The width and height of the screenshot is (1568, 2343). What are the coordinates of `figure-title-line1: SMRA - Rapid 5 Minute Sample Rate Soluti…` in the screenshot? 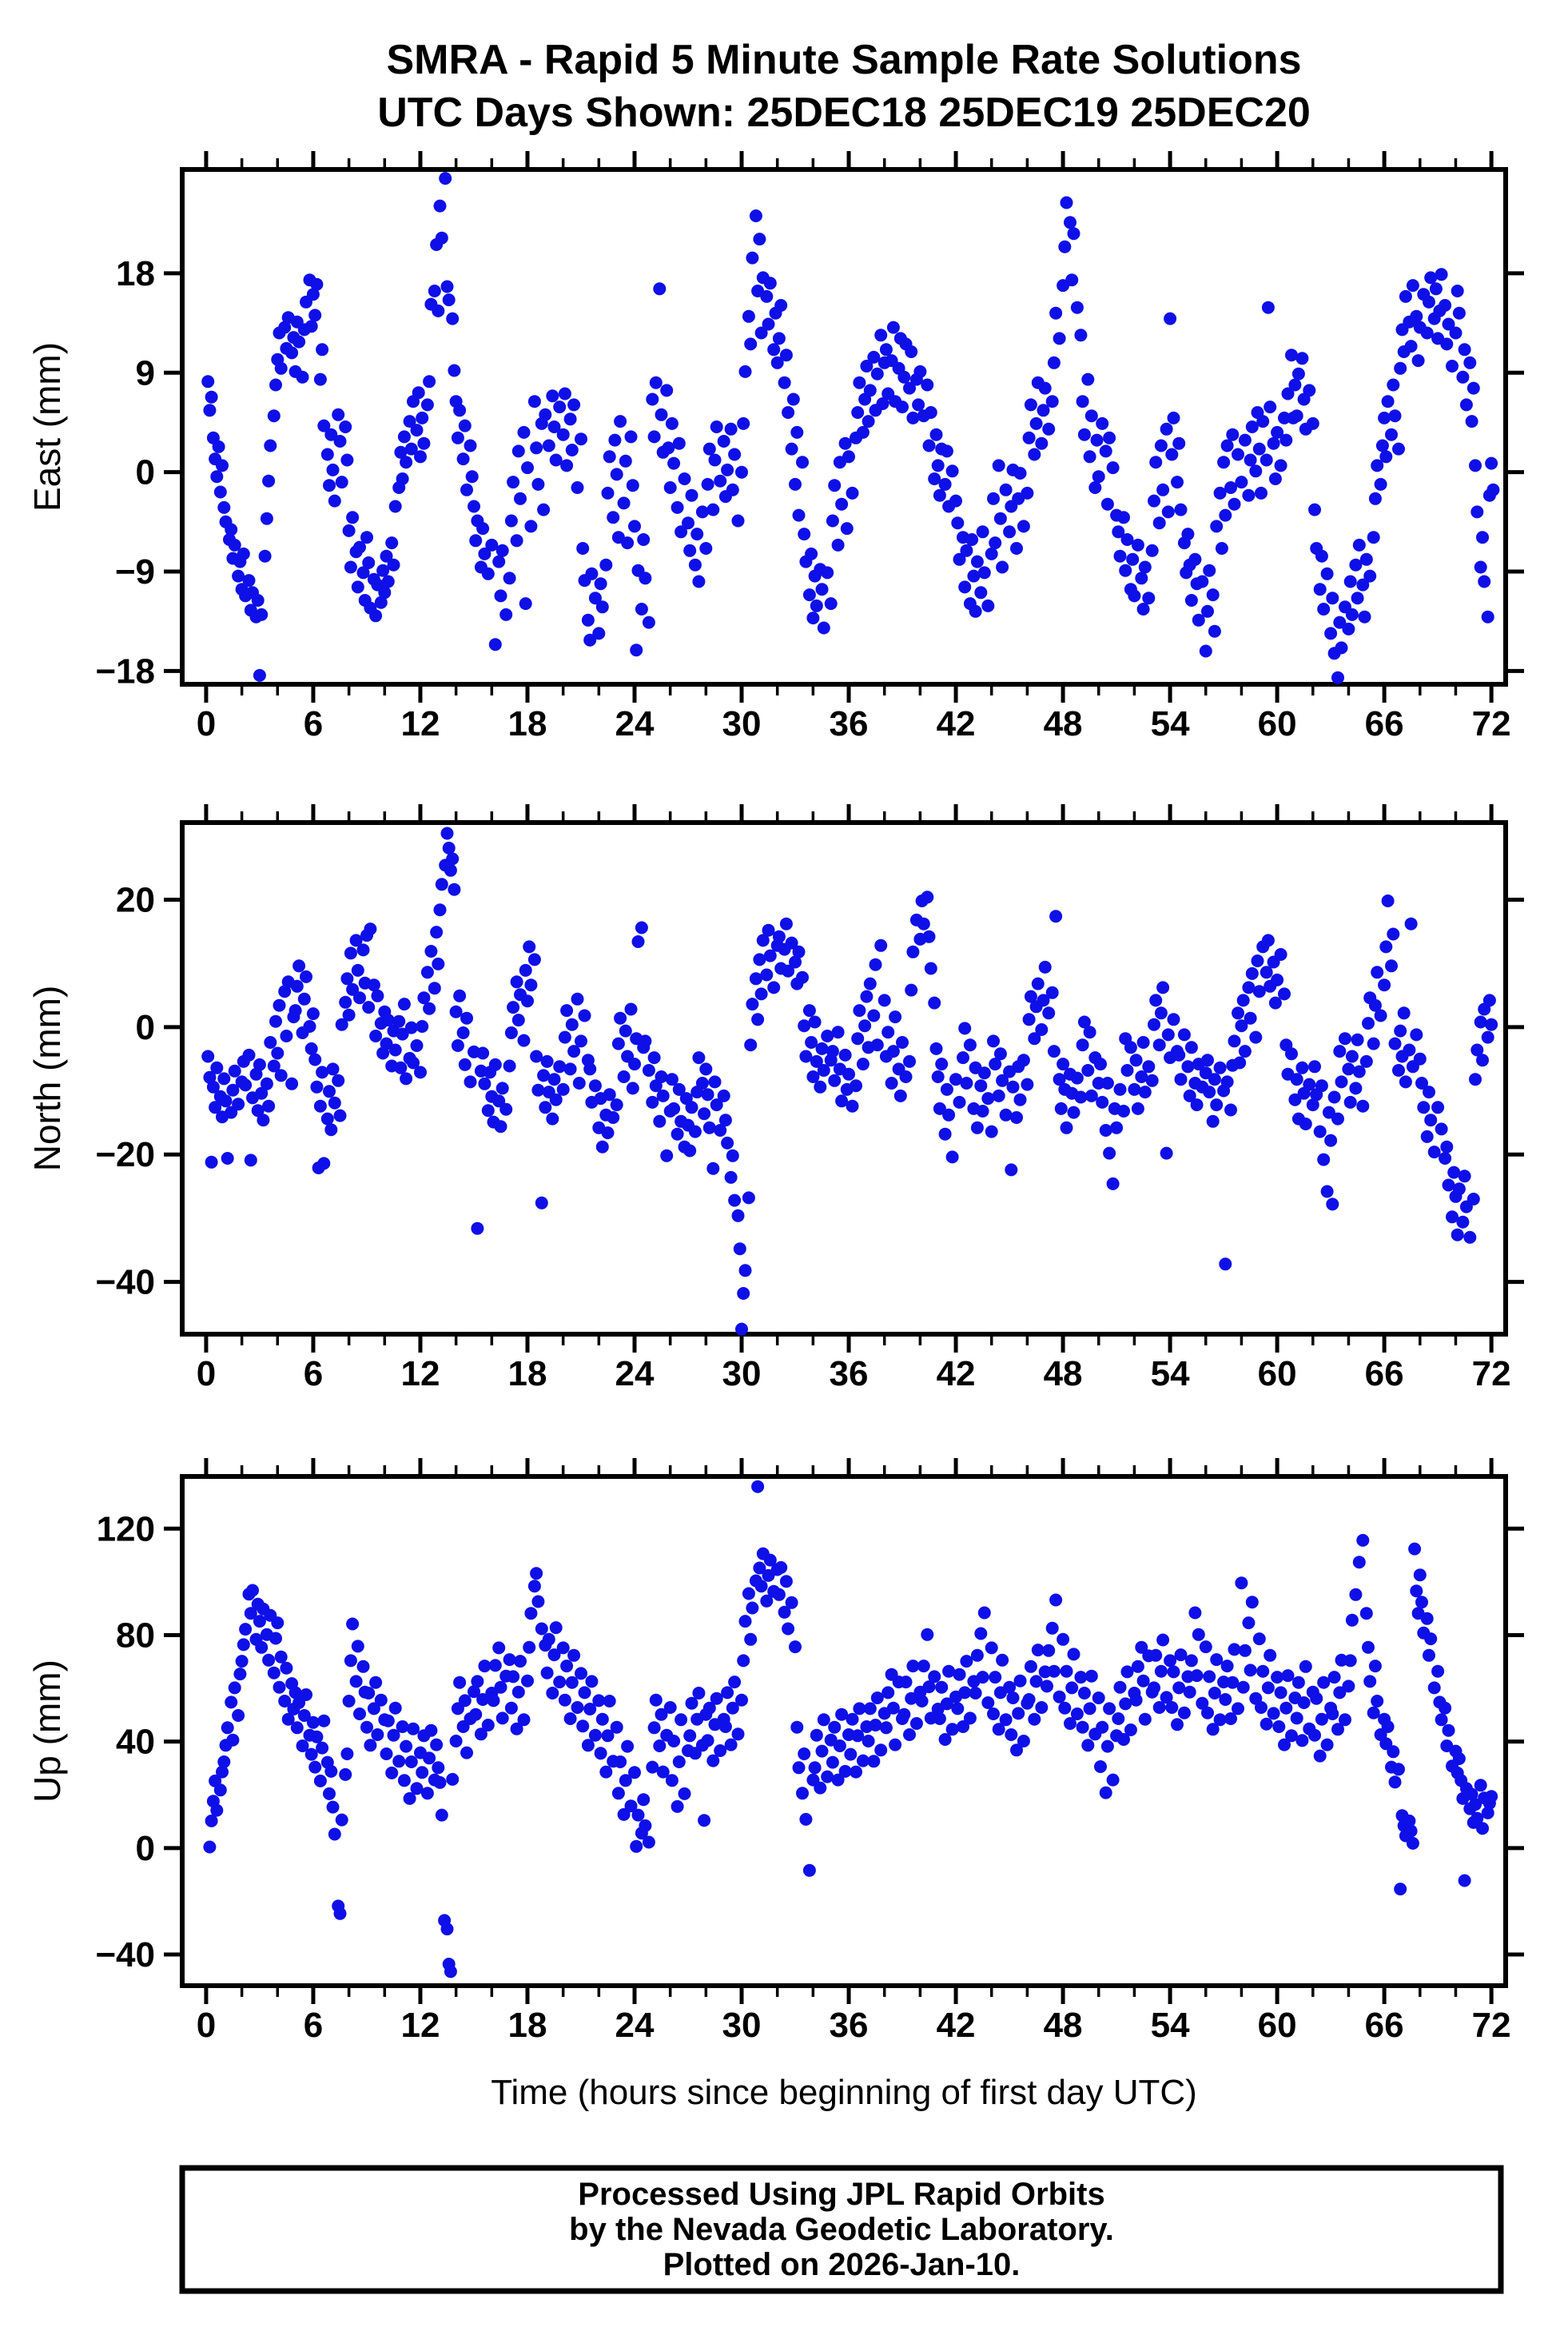 It's located at (844, 60).